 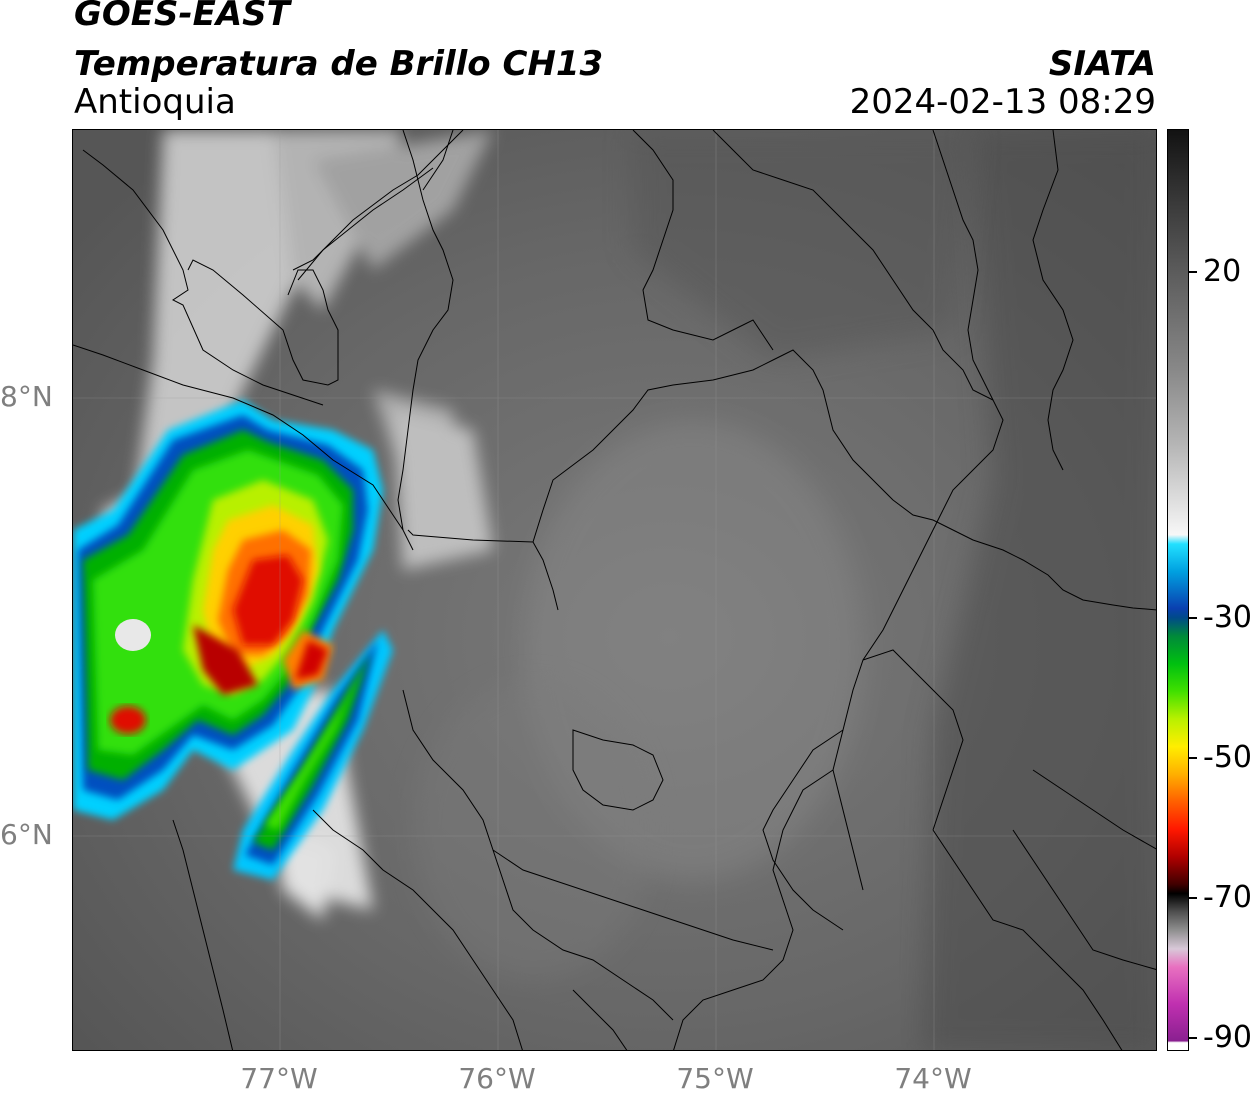 What do you see at coordinates (1227, 1037) in the screenshot?
I see `colorbar-label-minus90: -90` at bounding box center [1227, 1037].